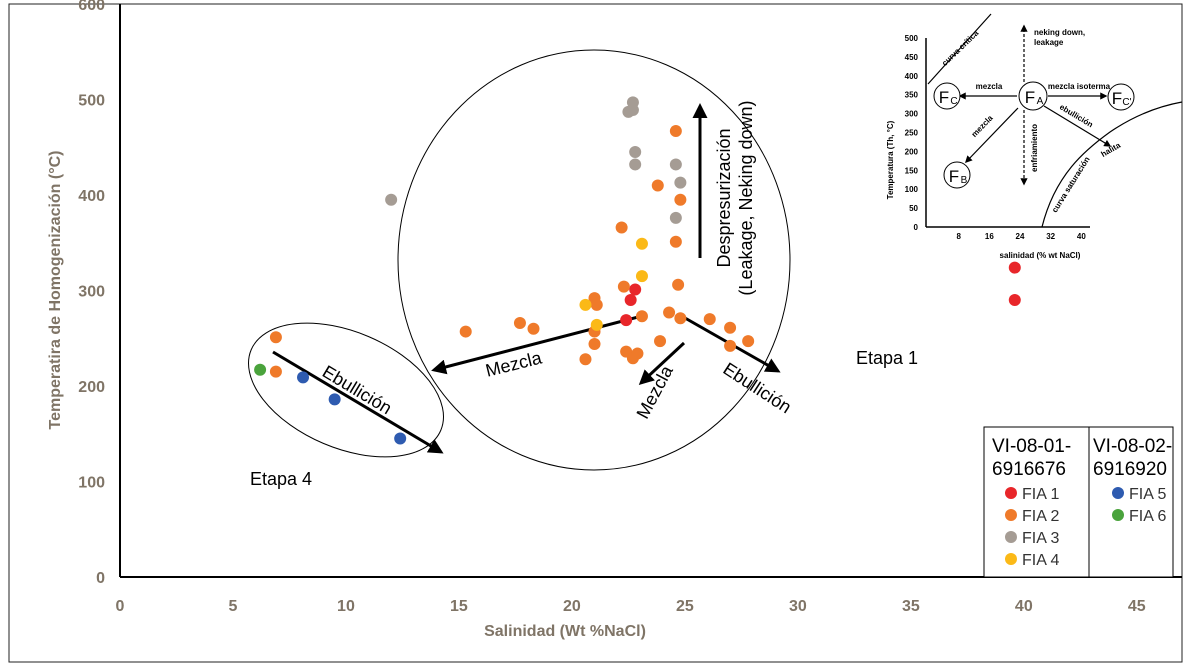  I want to click on y-tick-label: 400, so click(91, 196).